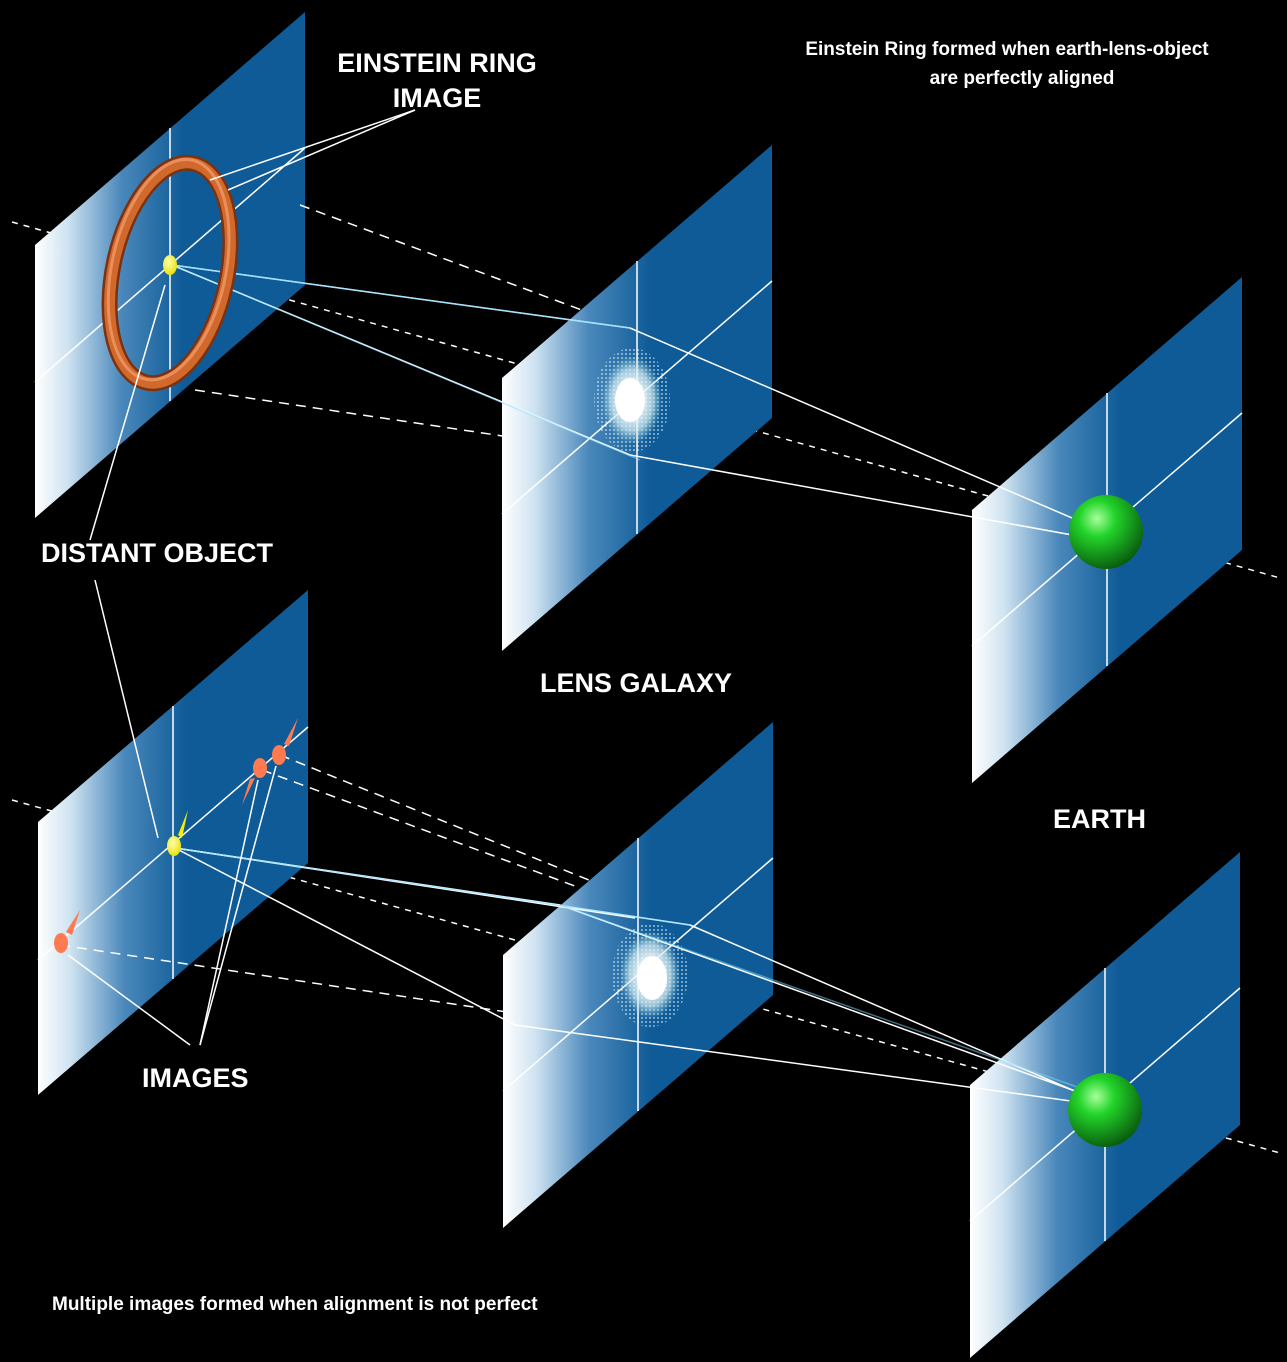 The height and width of the screenshot is (1362, 1287). What do you see at coordinates (170, 265) in the screenshot?
I see `distant-object-top` at bounding box center [170, 265].